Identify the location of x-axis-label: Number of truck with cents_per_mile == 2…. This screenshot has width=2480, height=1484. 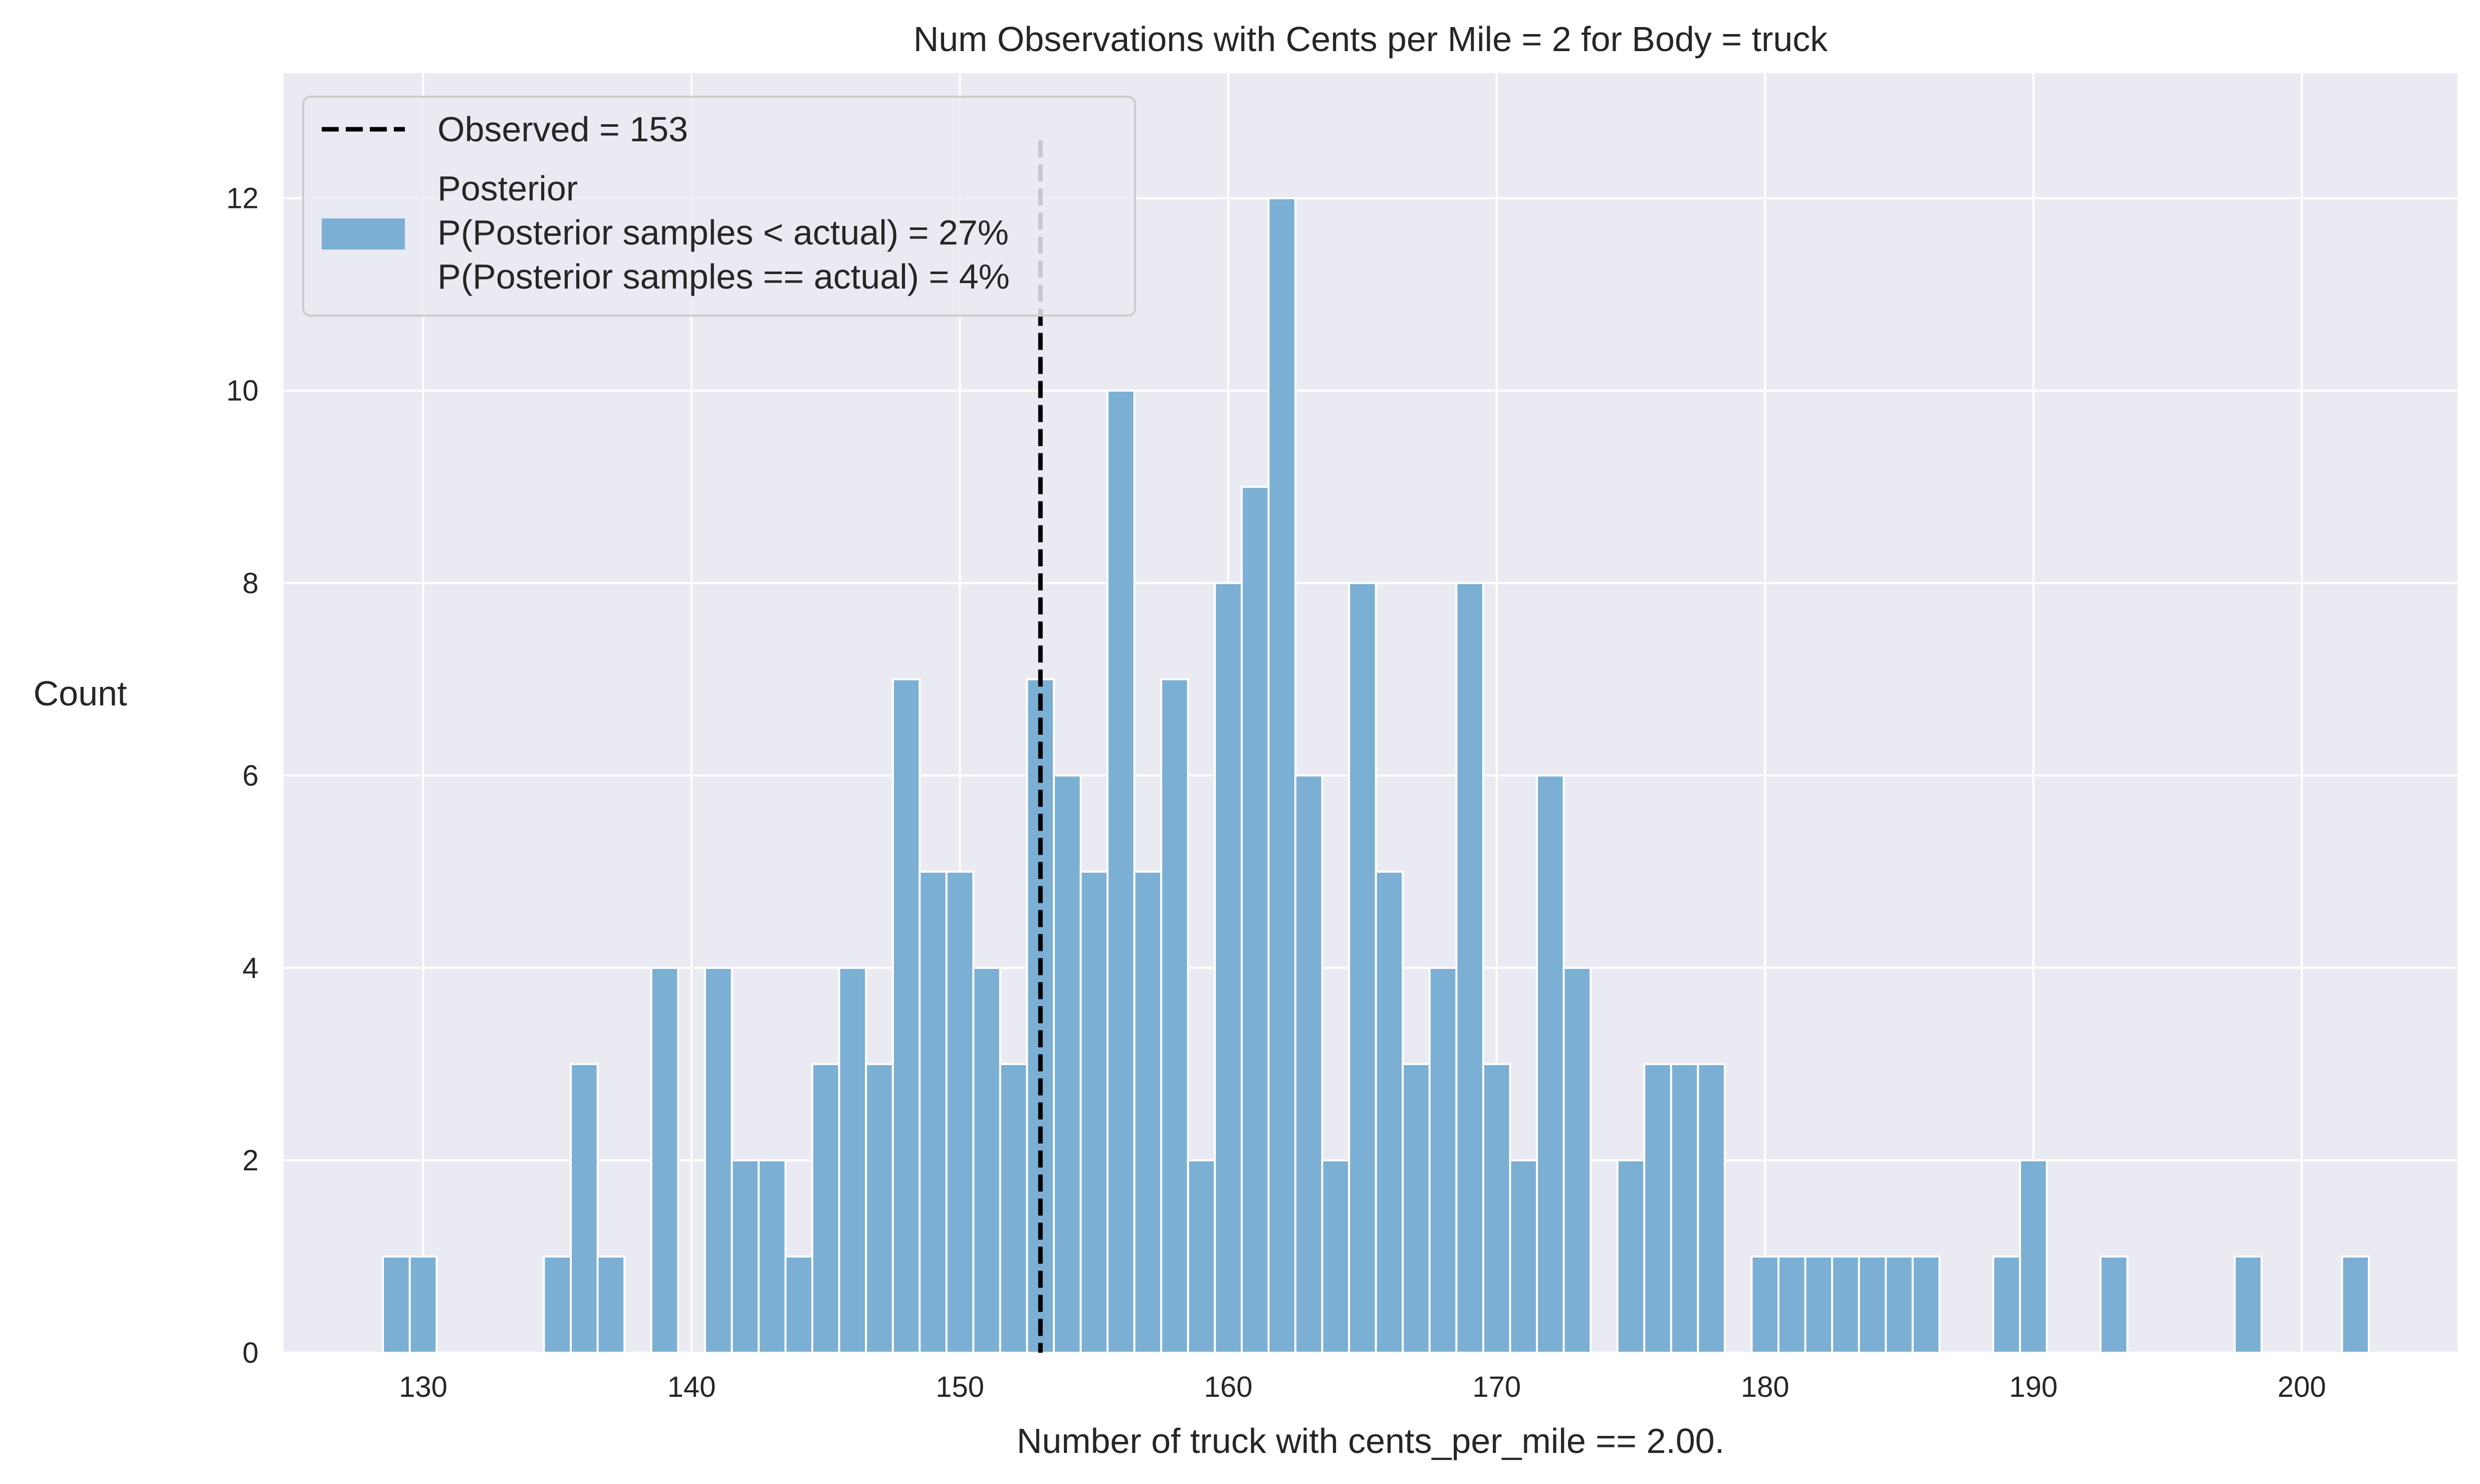
(1370, 1440).